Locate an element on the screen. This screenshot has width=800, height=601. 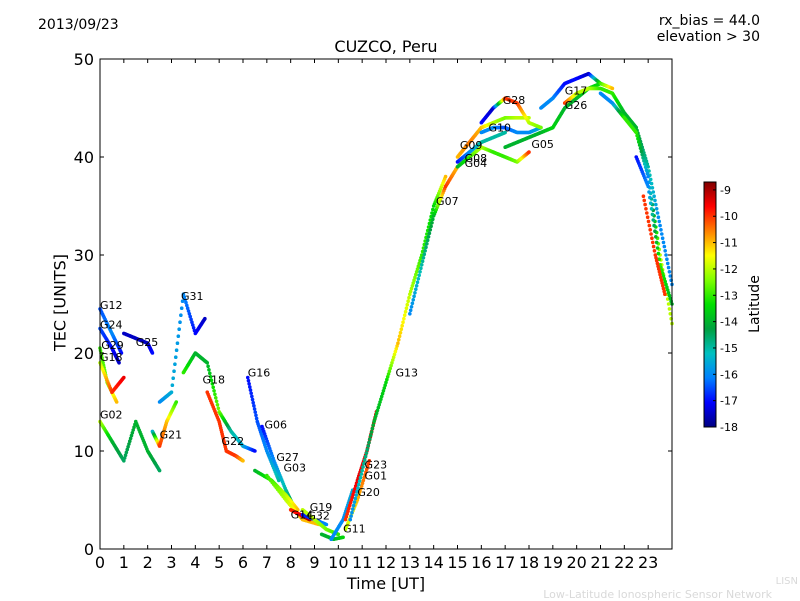
satellite-label: G23 is located at coordinates (376, 465).